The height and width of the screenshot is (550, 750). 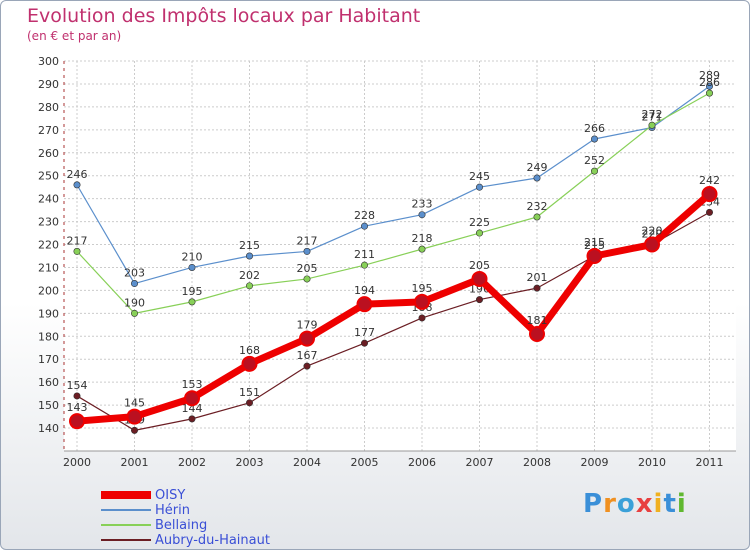 I want to click on data-label-h-rin: 233, so click(x=422, y=204).